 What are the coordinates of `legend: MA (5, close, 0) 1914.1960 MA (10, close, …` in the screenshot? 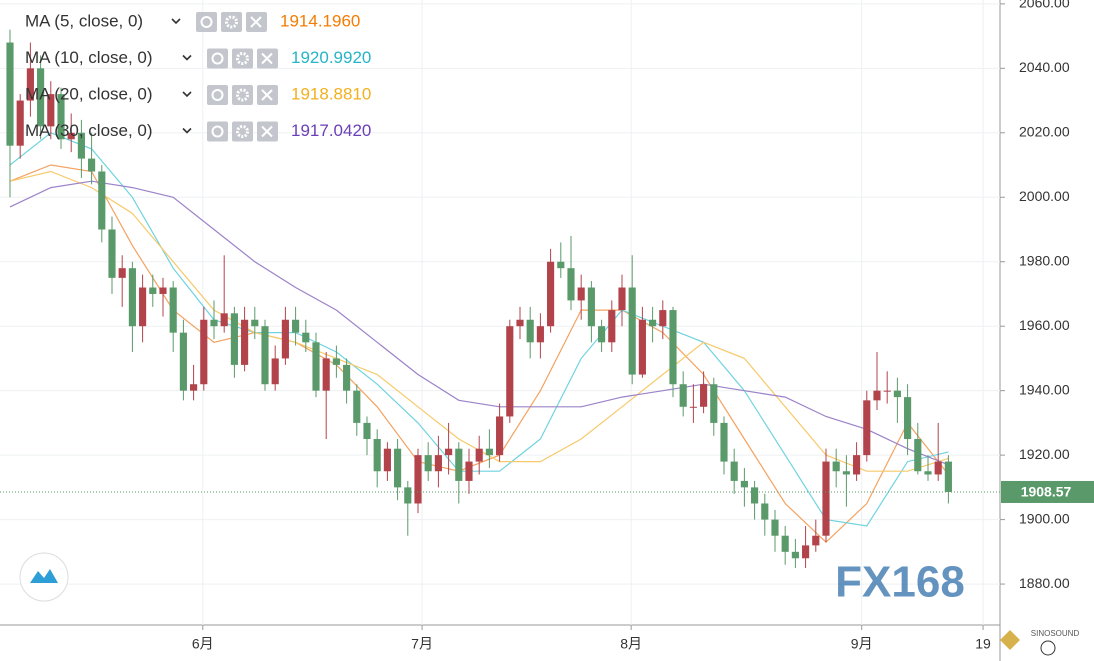 It's located at (198, 76).